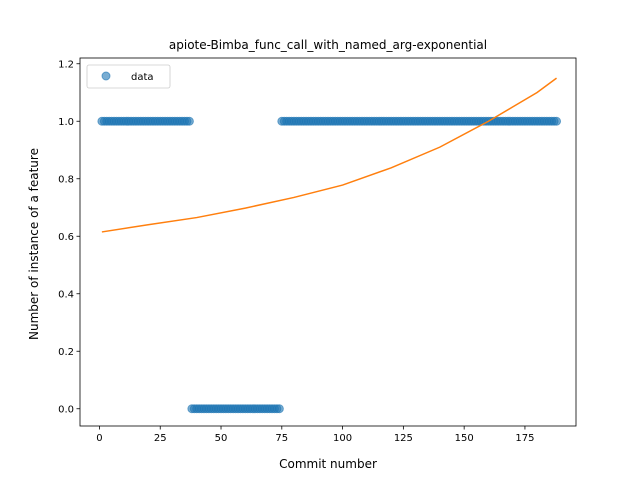 The image size is (640, 480). What do you see at coordinates (281, 438) in the screenshot?
I see `x-tick-label: 75` at bounding box center [281, 438].